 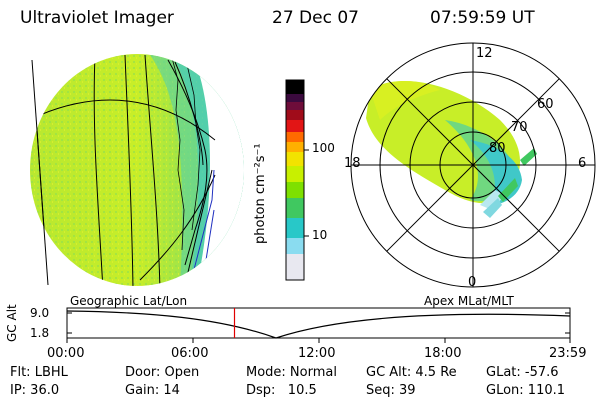 What do you see at coordinates (582, 163) in the screenshot?
I see `mlt-label-6: 6` at bounding box center [582, 163].